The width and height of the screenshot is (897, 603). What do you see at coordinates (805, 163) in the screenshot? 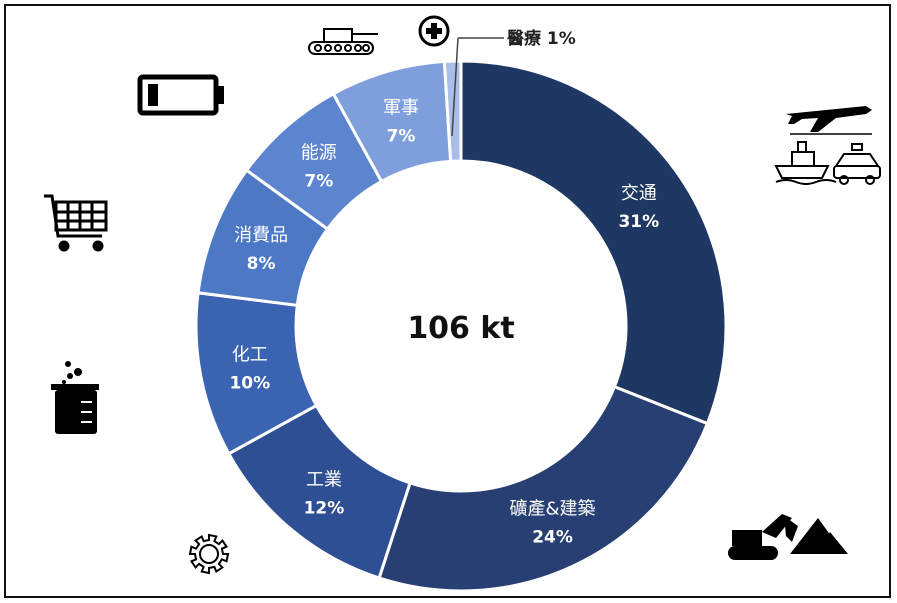
I see `ship-icon` at bounding box center [805, 163].